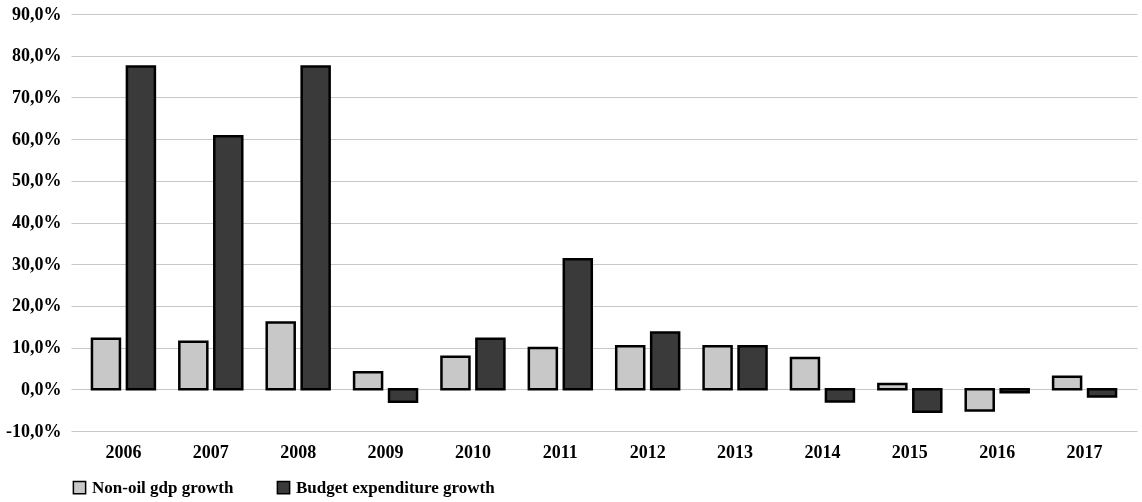  I want to click on y-tick-label: 0,0%, so click(41, 388).